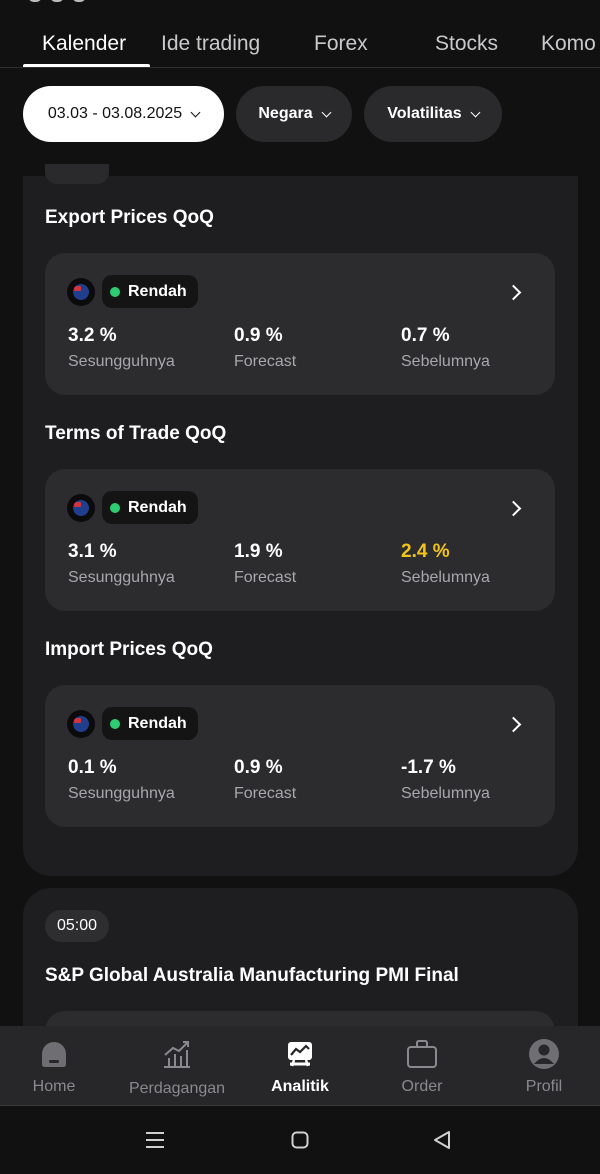  Describe the element at coordinates (428, 767) in the screenshot. I see `previous-value: -1.7 %` at that location.